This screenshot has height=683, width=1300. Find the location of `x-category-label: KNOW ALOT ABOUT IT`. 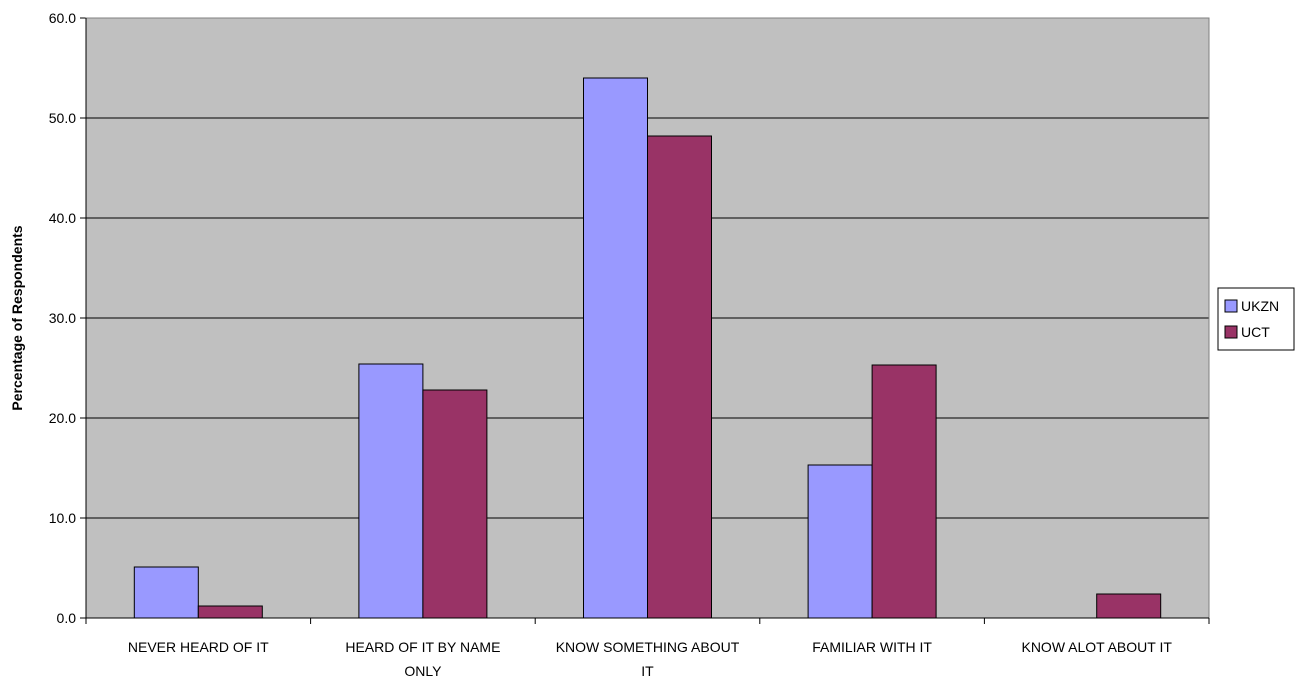

x-category-label: KNOW ALOT ABOUT IT is located at coordinates (1096, 647).